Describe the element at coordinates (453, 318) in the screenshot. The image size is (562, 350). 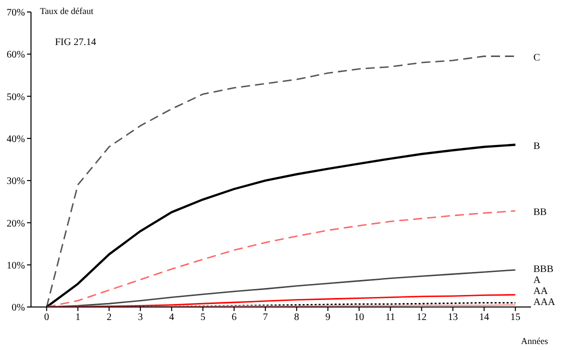
I see `x-tick-label: 13` at that location.